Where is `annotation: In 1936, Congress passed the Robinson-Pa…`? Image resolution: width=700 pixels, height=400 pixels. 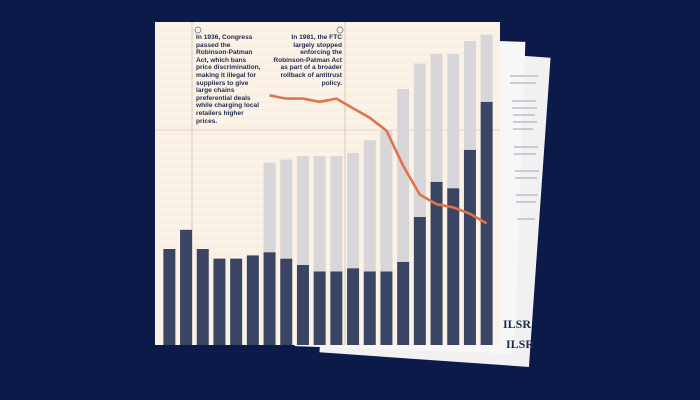 annotation: In 1936, Congress passed the Robinson-Pa… is located at coordinates (228, 79).